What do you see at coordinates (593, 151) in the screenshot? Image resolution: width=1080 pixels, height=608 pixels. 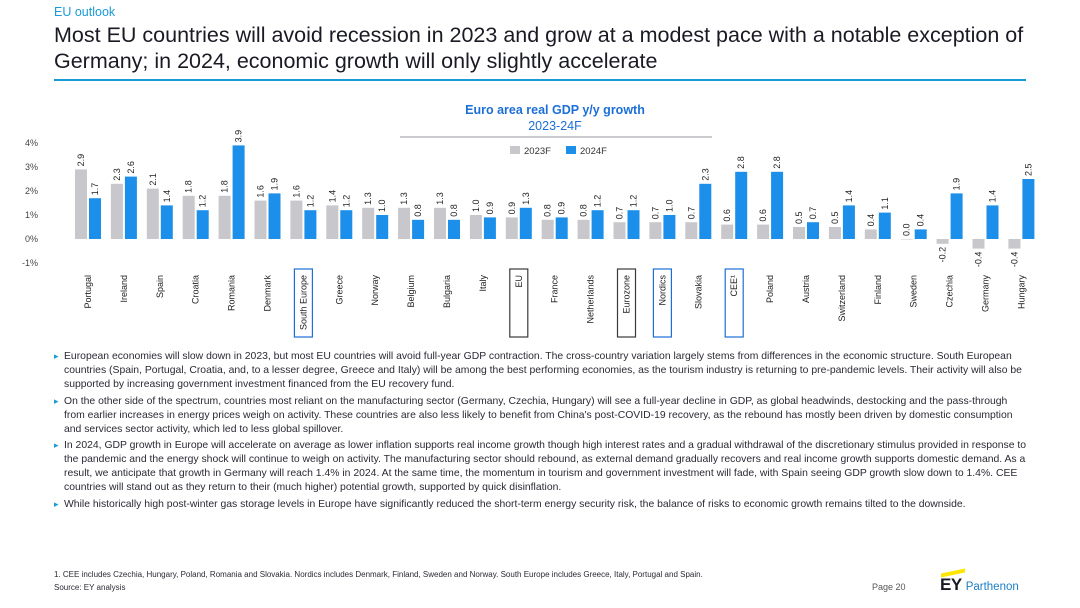 I see `legend-label: 2024F` at bounding box center [593, 151].